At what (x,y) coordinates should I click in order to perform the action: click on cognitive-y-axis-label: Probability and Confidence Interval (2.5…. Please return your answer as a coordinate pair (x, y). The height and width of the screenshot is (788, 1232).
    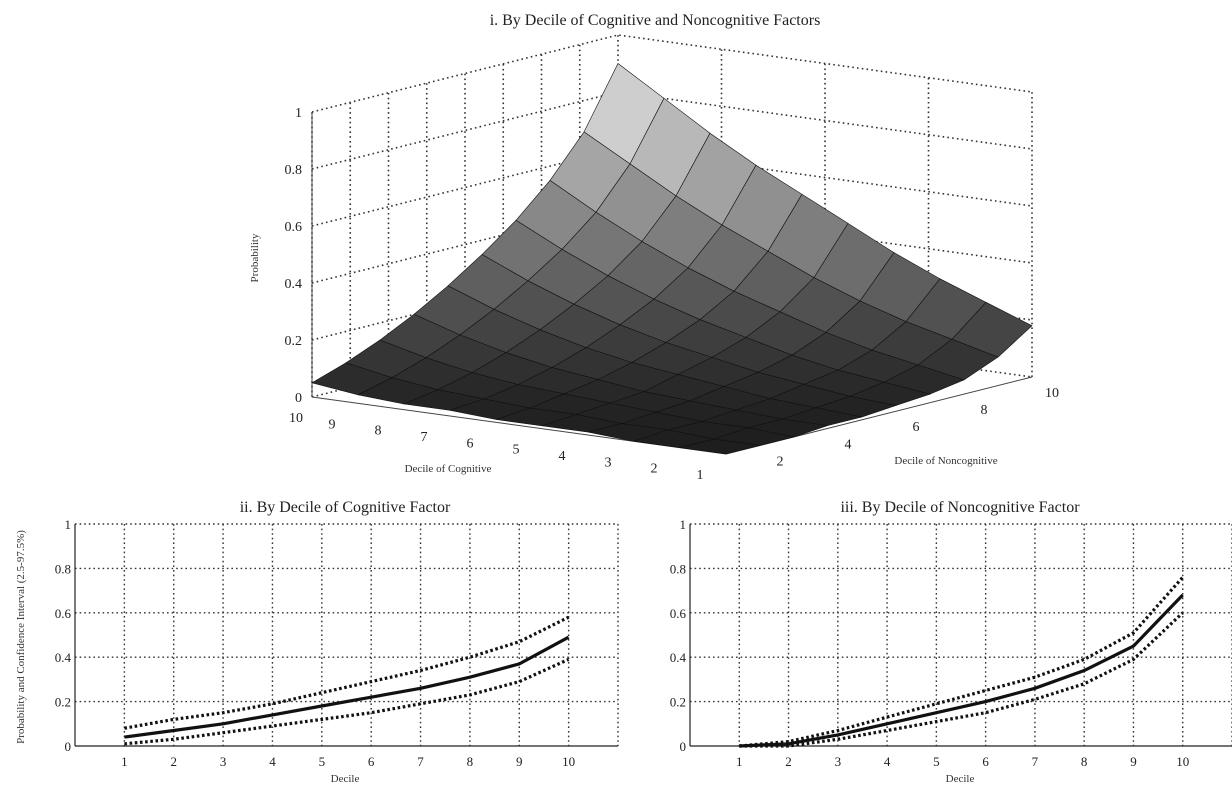
    Looking at the image, I should click on (21, 637).